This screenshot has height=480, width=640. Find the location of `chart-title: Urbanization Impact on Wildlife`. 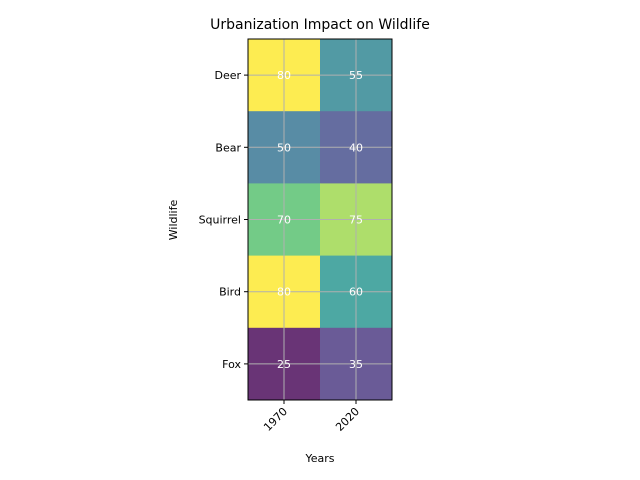

chart-title: Urbanization Impact on Wildlife is located at coordinates (320, 25).